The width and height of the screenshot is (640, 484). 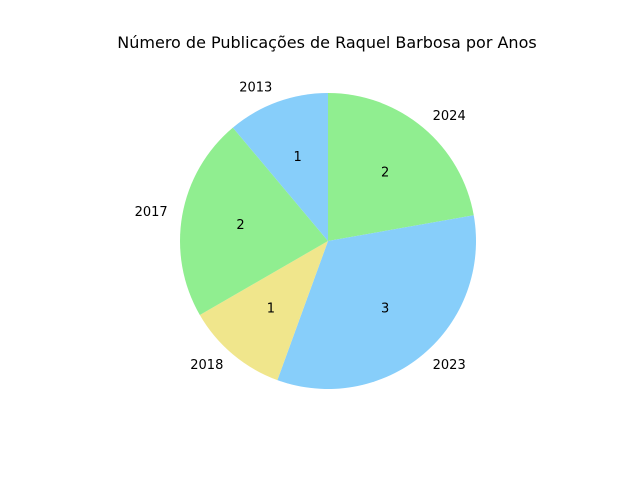 What do you see at coordinates (449, 116) in the screenshot?
I see `category-label-2024: 2024` at bounding box center [449, 116].